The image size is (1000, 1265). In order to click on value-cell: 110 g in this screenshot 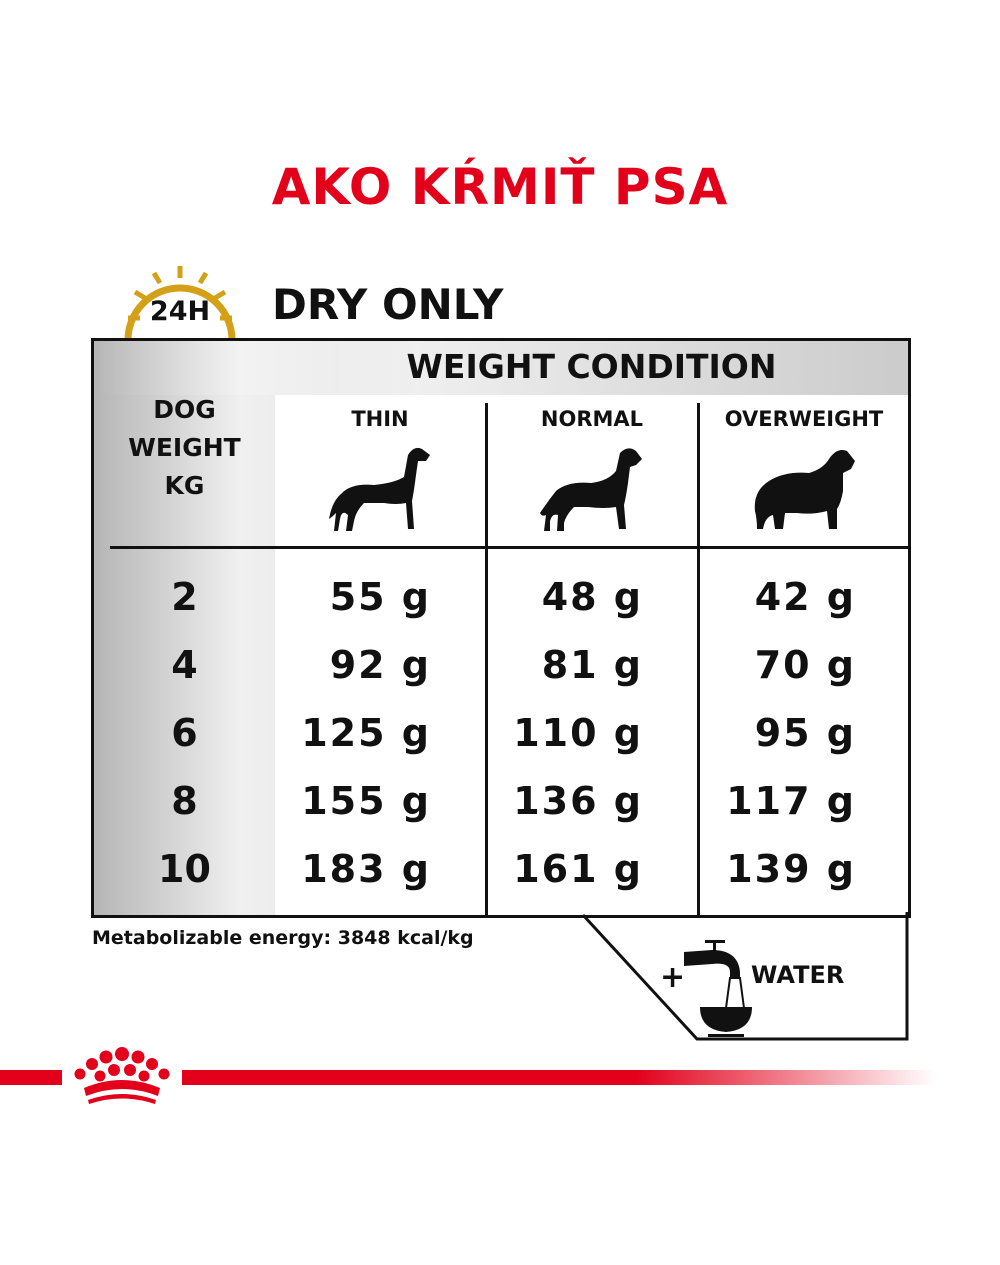, I will do `click(578, 733)`.